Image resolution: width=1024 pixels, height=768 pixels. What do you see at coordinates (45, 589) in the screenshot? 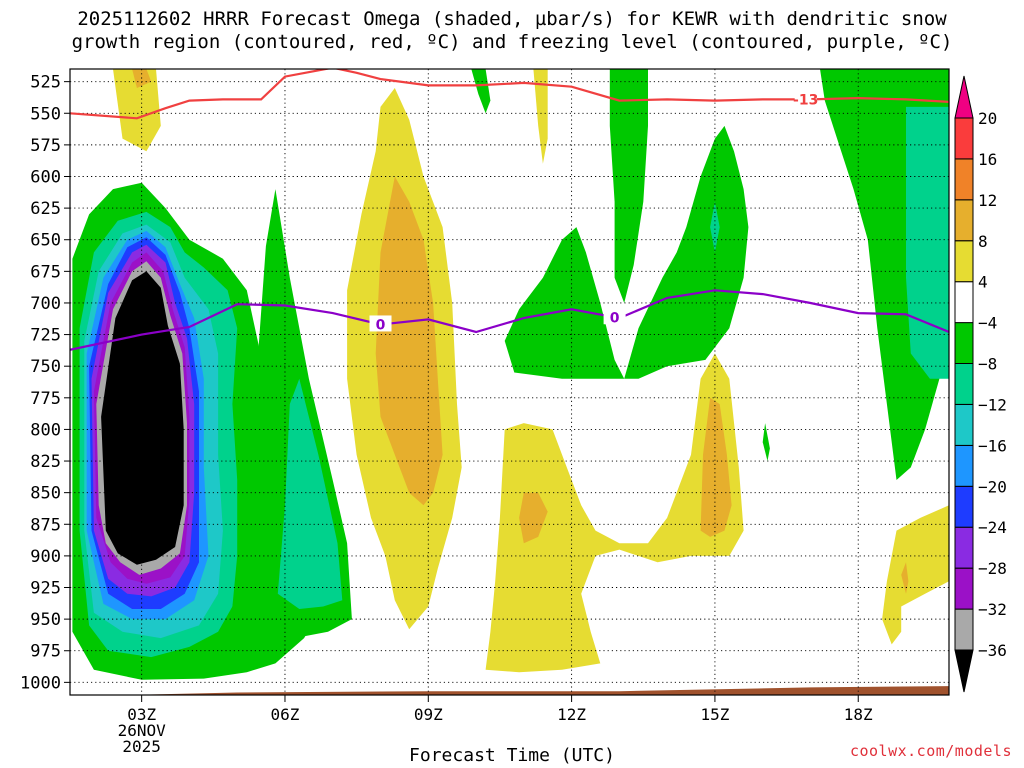
I see `y-tick-label: 925` at bounding box center [45, 589].